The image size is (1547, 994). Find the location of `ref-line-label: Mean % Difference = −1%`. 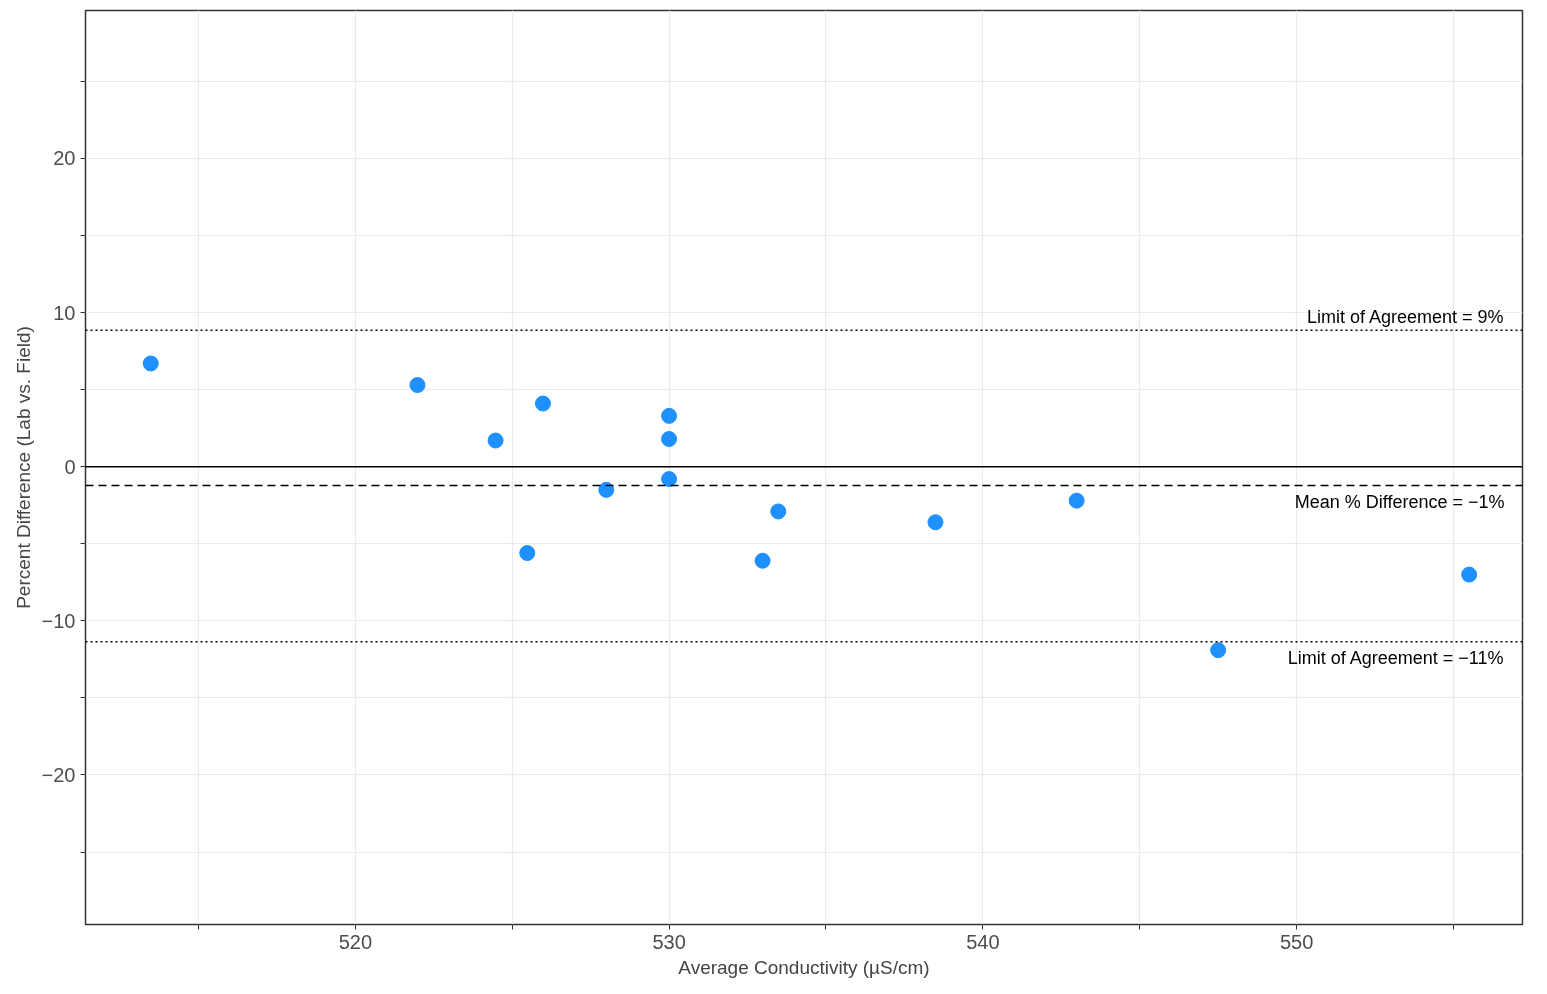

ref-line-label: Mean % Difference = −1% is located at coordinates (1399, 501).